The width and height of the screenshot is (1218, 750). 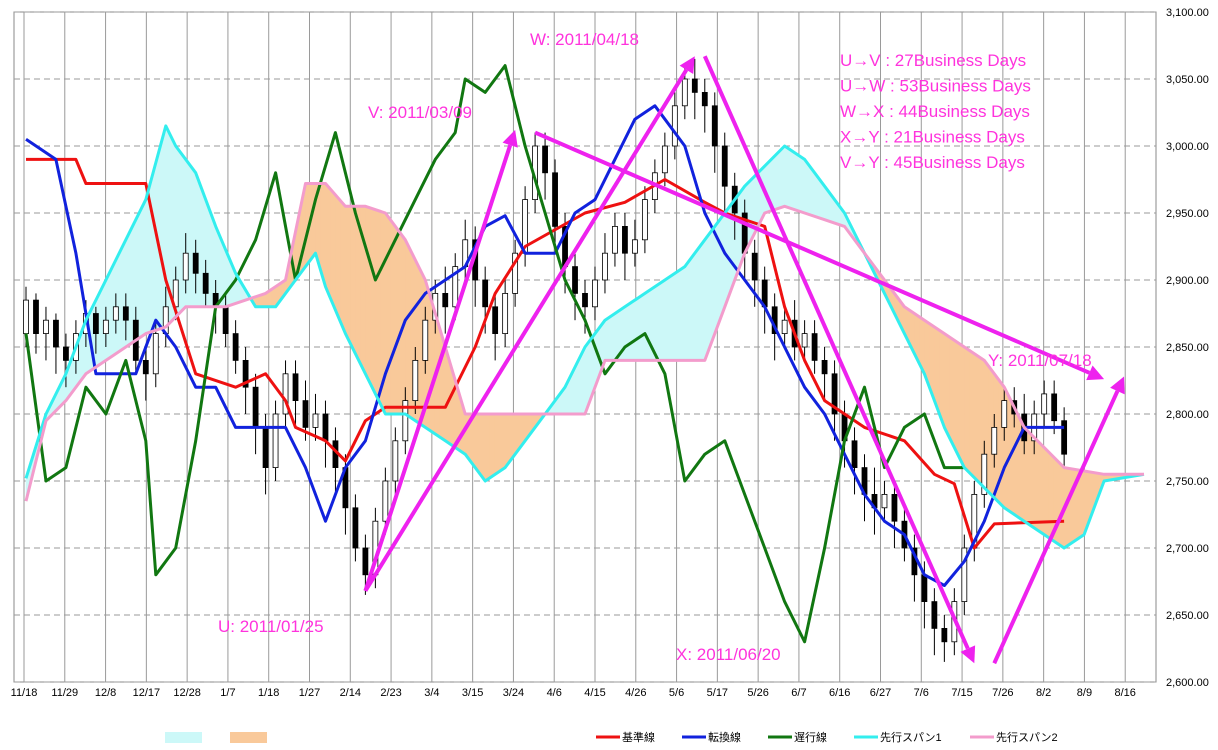 I want to click on duration-note: W→X : 44Business Days, so click(x=935, y=111).